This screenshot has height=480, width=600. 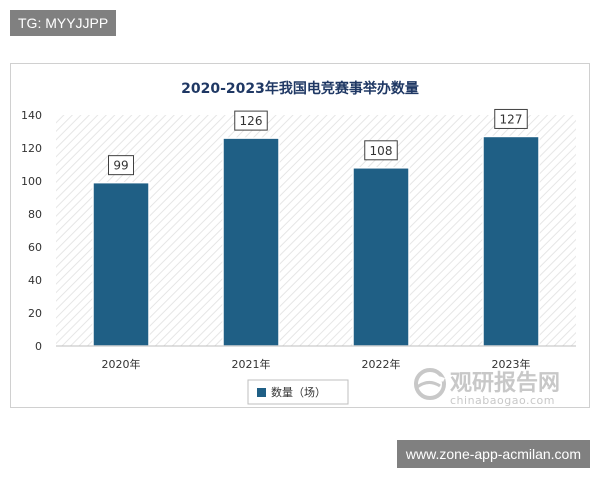 I want to click on y-tick-label: 40, so click(x=35, y=280).